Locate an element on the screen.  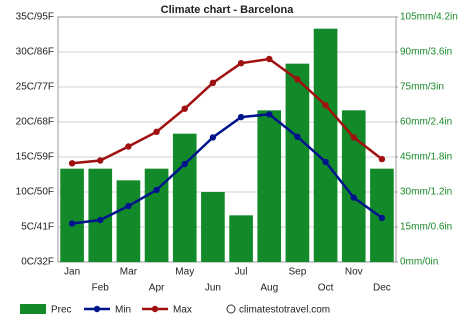
y2-tick-label: 60mm/2.4in is located at coordinates (426, 122).